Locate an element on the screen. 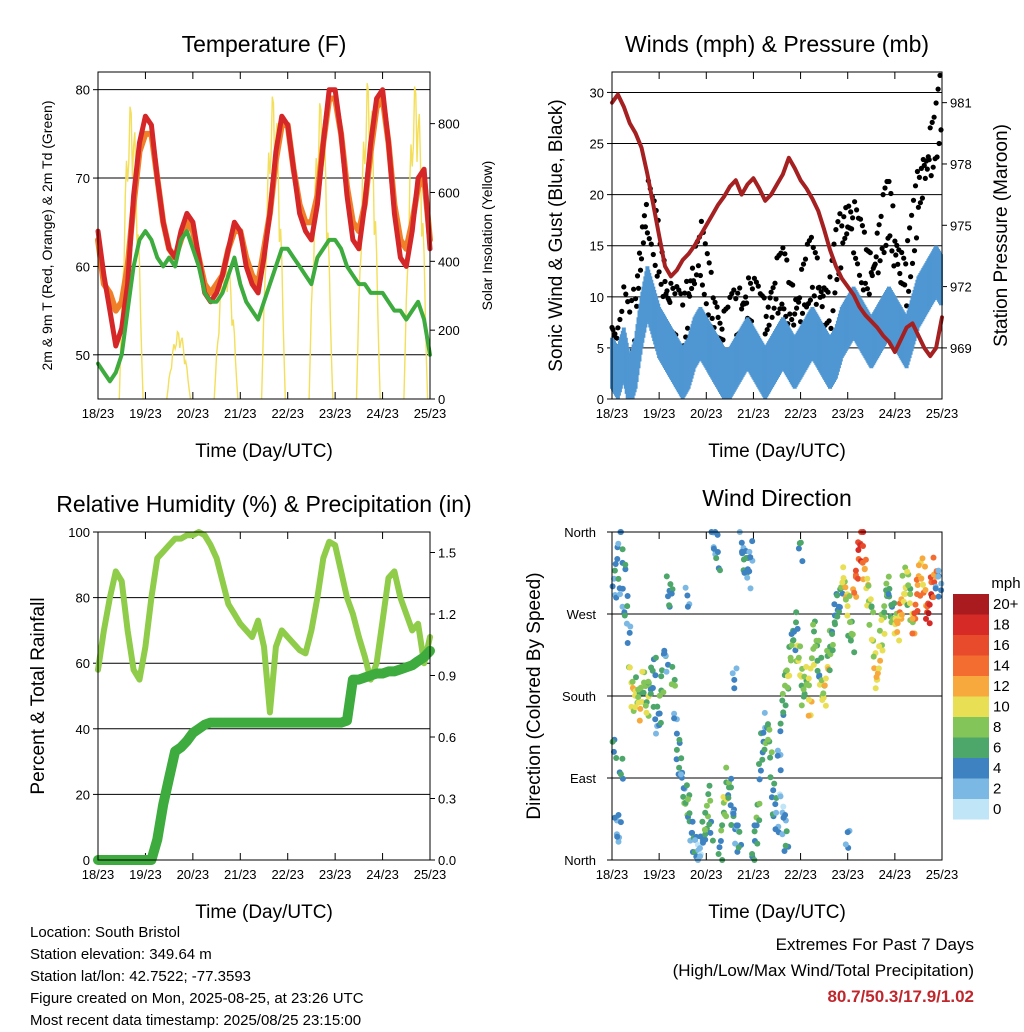 The height and width of the screenshot is (1032, 1024). y-tick-label: North is located at coordinates (580, 860).